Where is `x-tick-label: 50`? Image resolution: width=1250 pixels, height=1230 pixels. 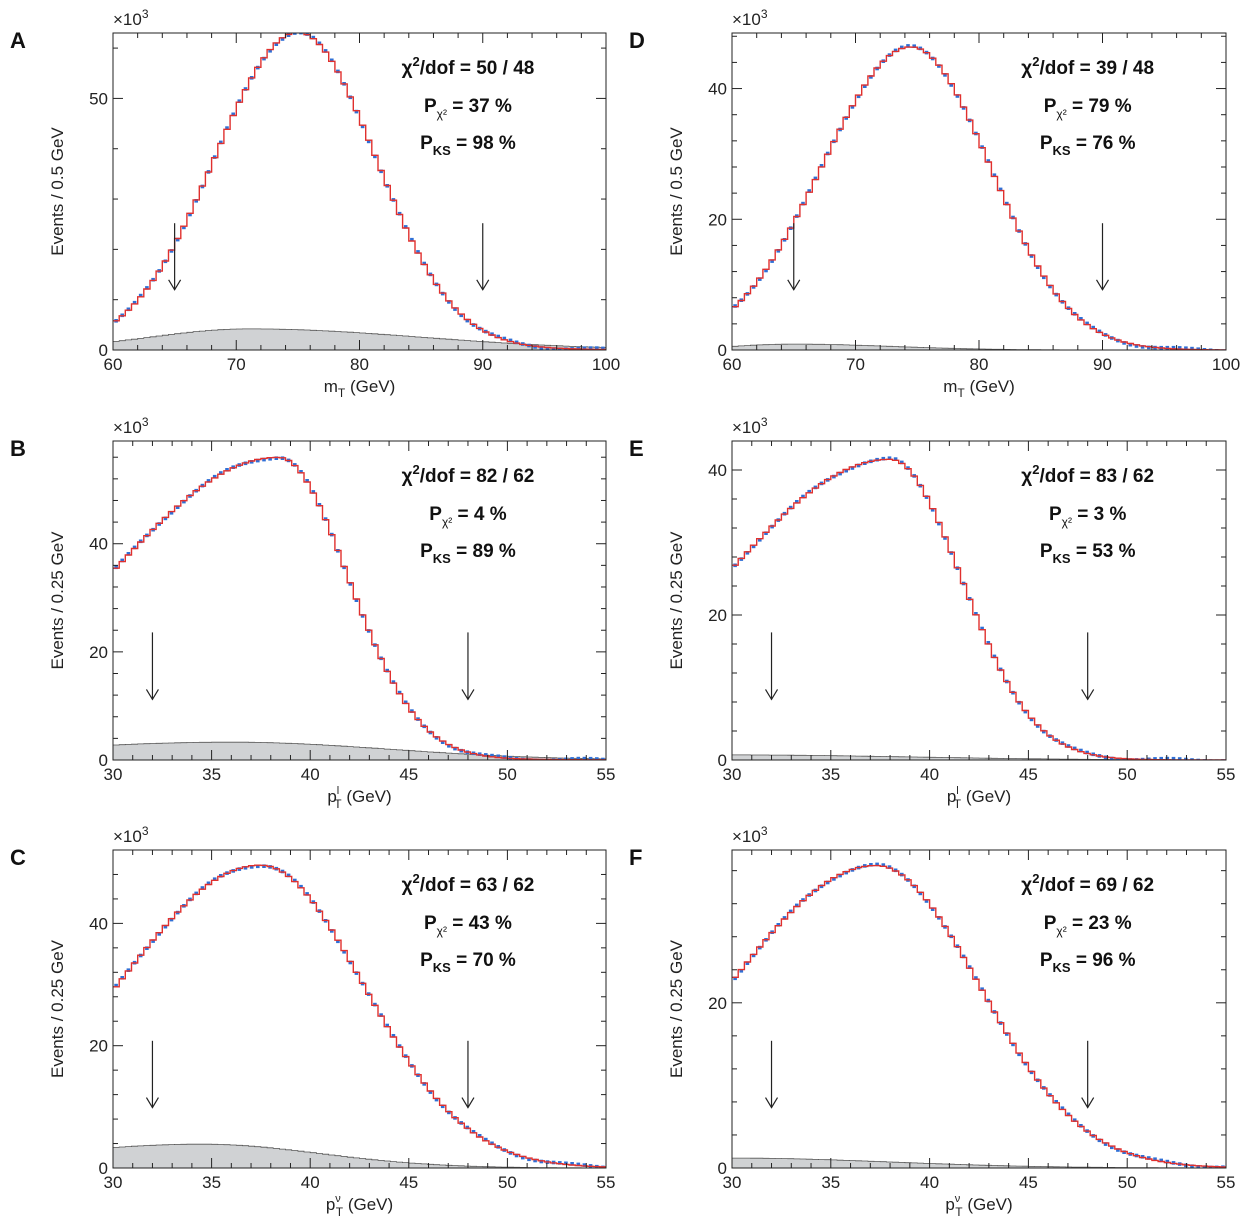 x-tick-label: 50 is located at coordinates (1127, 774).